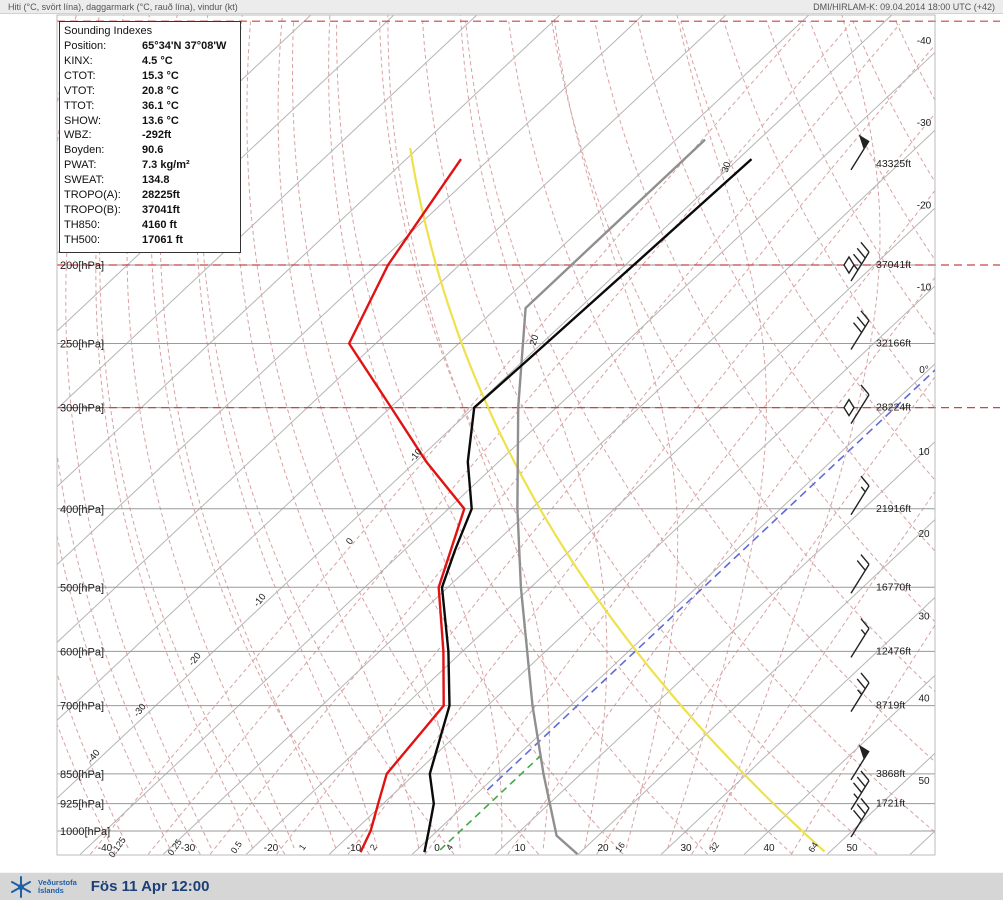 The image size is (1003, 900). What do you see at coordinates (85, 832) in the screenshot?
I see `svg-text: 1000[hPa]` at bounding box center [85, 832].